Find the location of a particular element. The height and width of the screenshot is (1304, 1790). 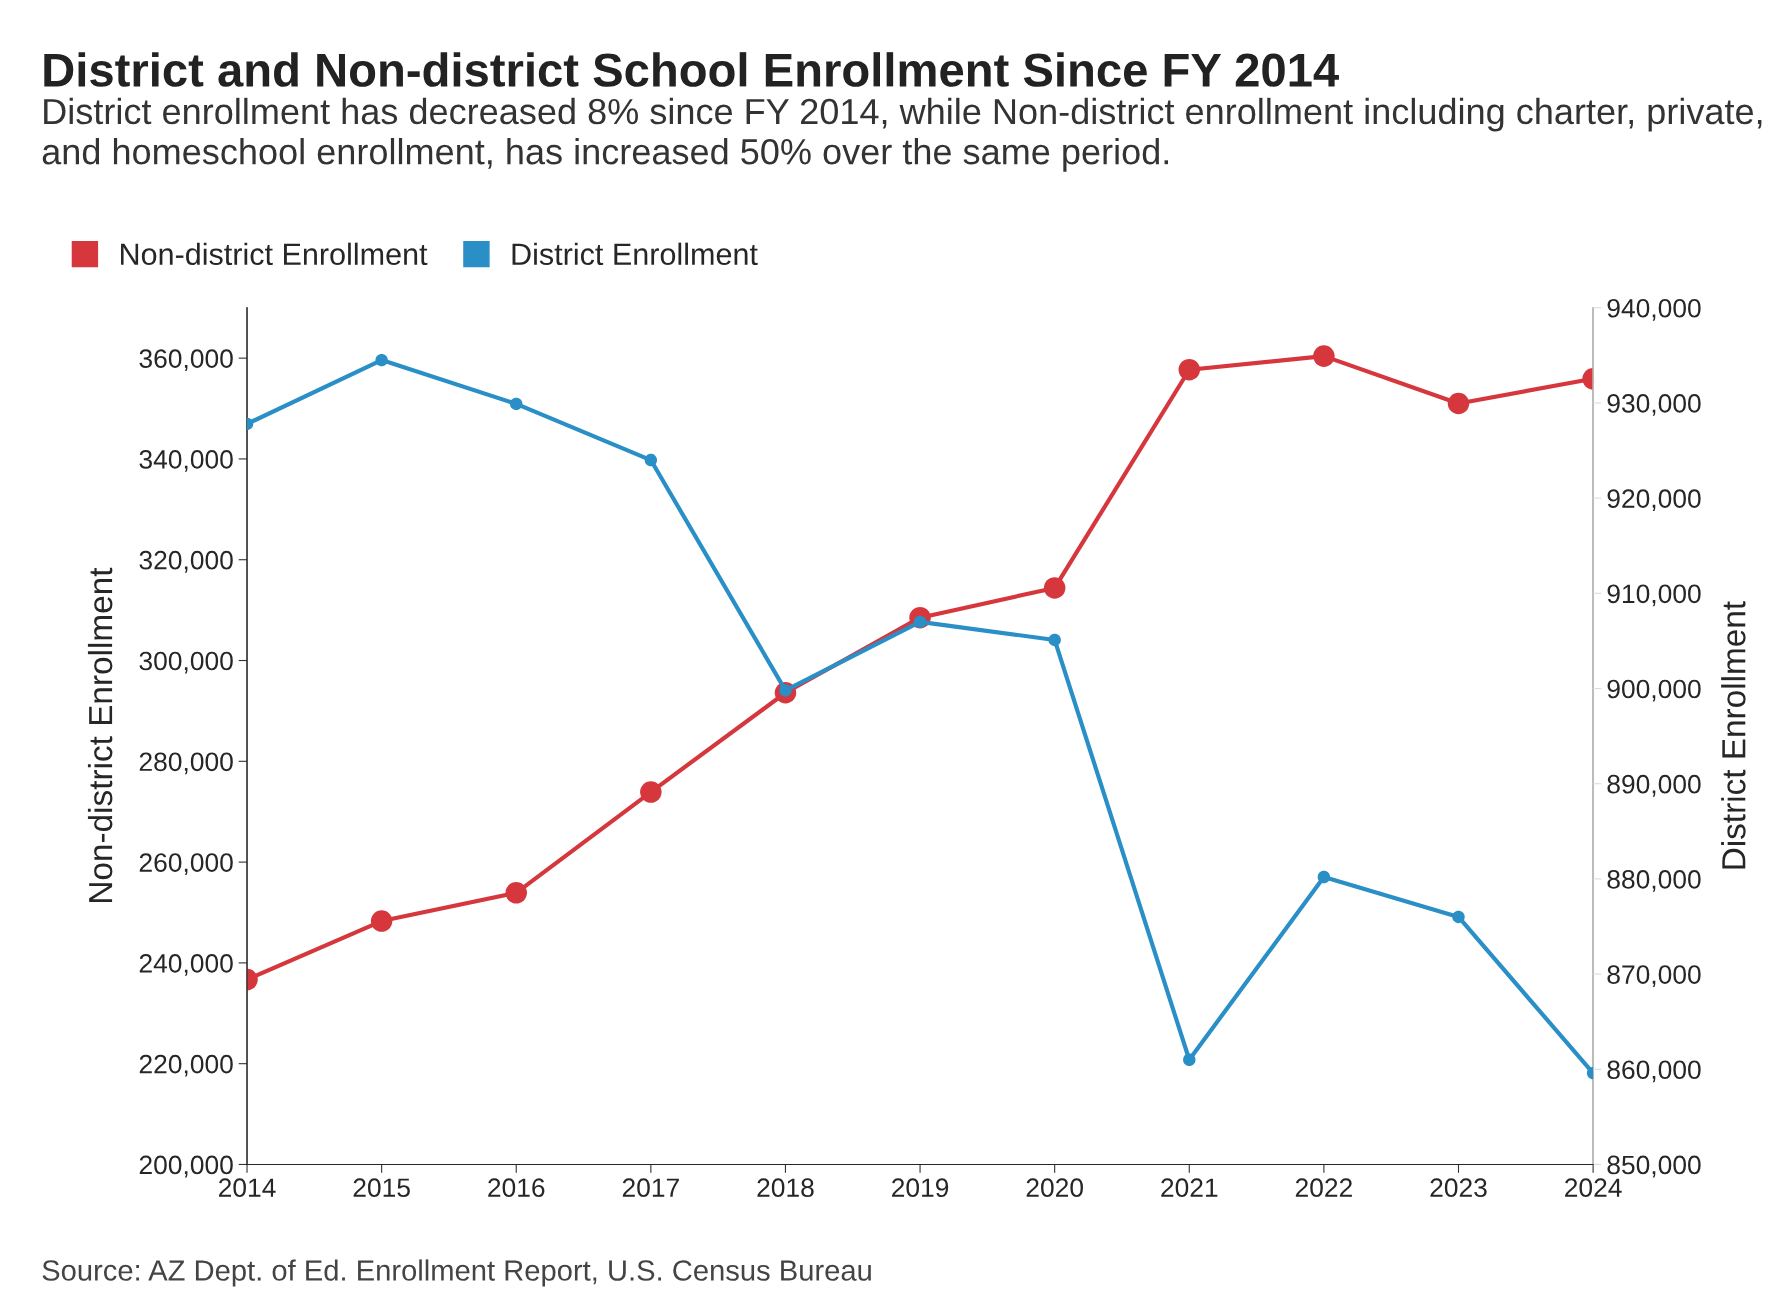

x-tick-label: 2018 is located at coordinates (785, 1188).